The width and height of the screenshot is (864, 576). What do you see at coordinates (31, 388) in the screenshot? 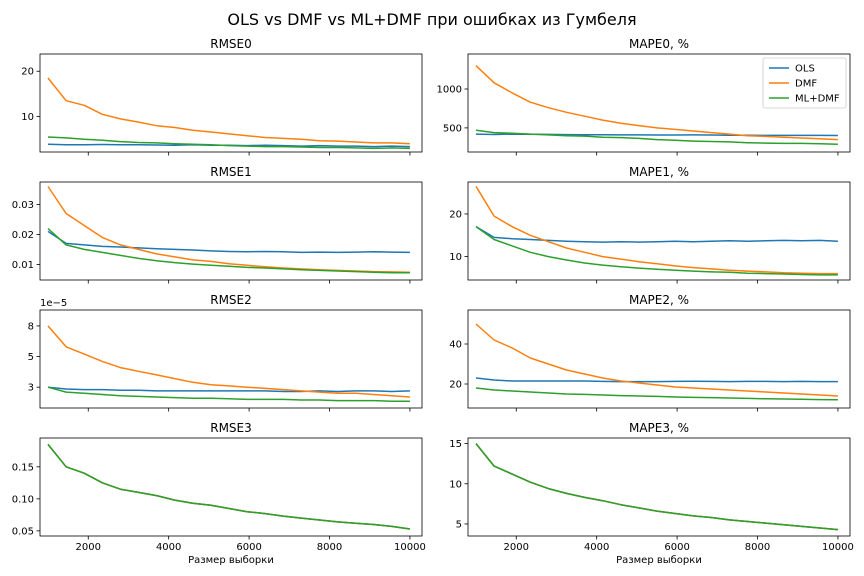
I see `y-tick-label: 3` at bounding box center [31, 388].